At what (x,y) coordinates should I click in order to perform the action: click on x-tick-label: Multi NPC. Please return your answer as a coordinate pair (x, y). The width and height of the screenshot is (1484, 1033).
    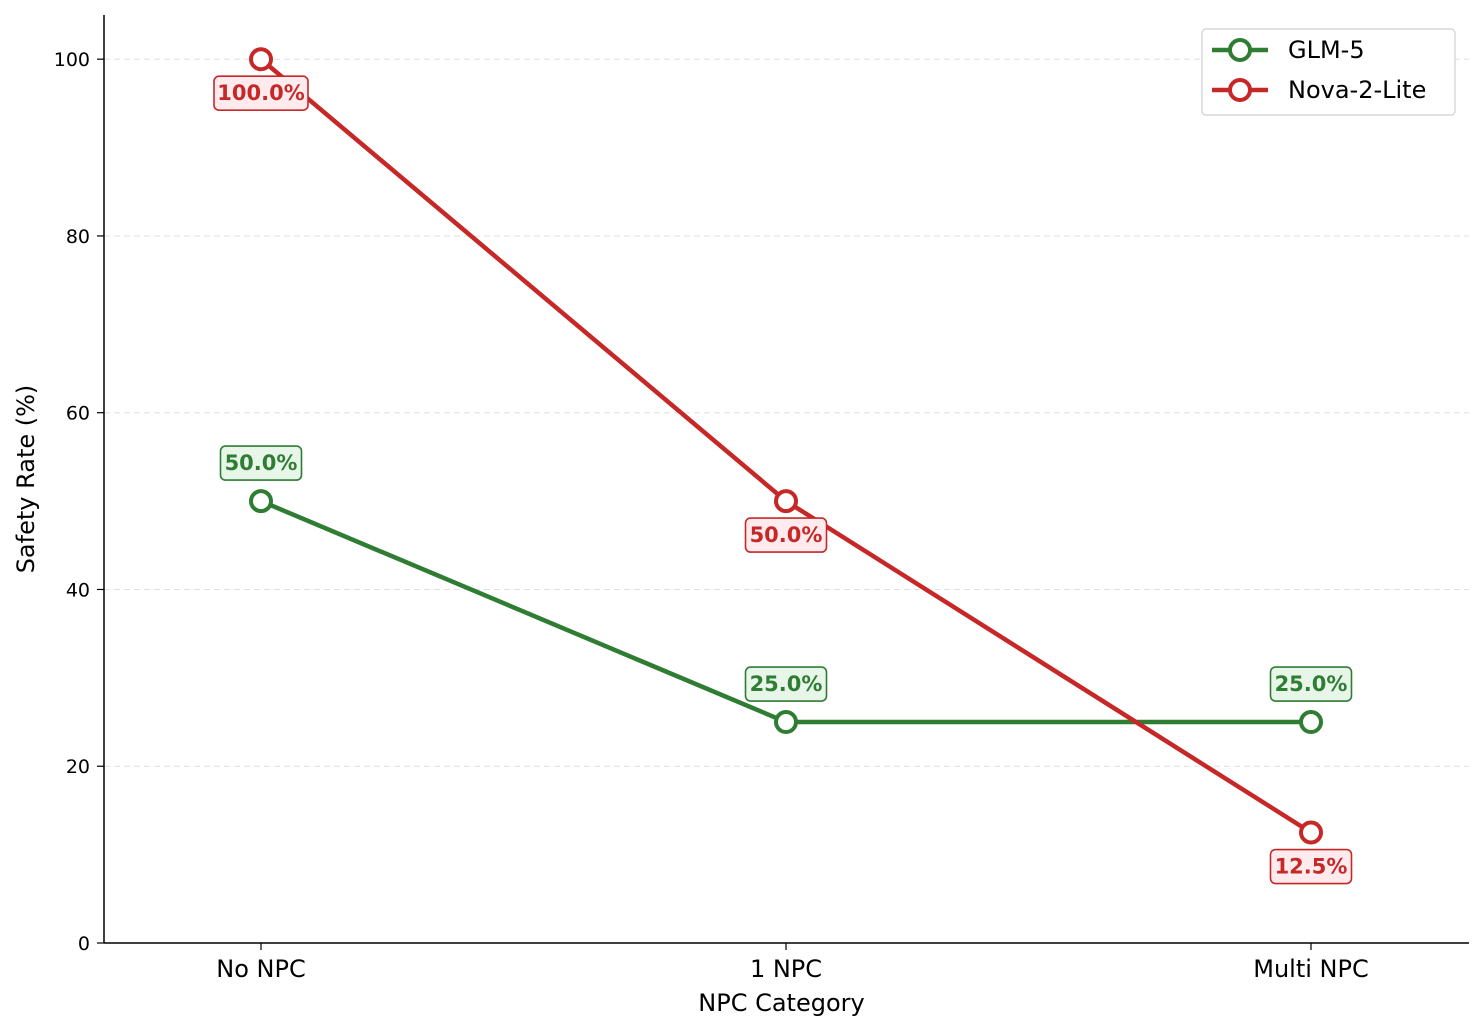
    Looking at the image, I should click on (1310, 969).